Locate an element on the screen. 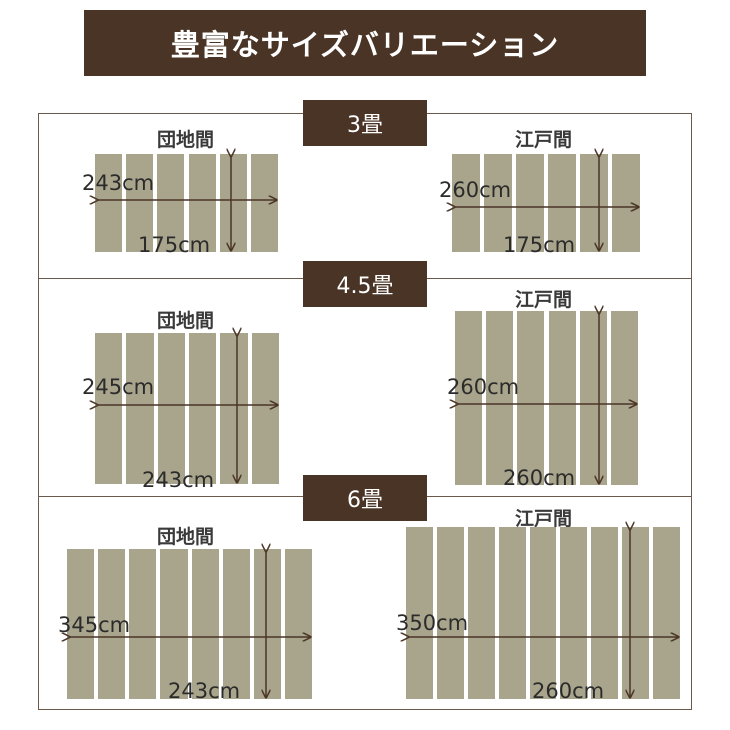 The height and width of the screenshot is (730, 730). room-title-3jo-danchi: 団地間 is located at coordinates (186, 140).